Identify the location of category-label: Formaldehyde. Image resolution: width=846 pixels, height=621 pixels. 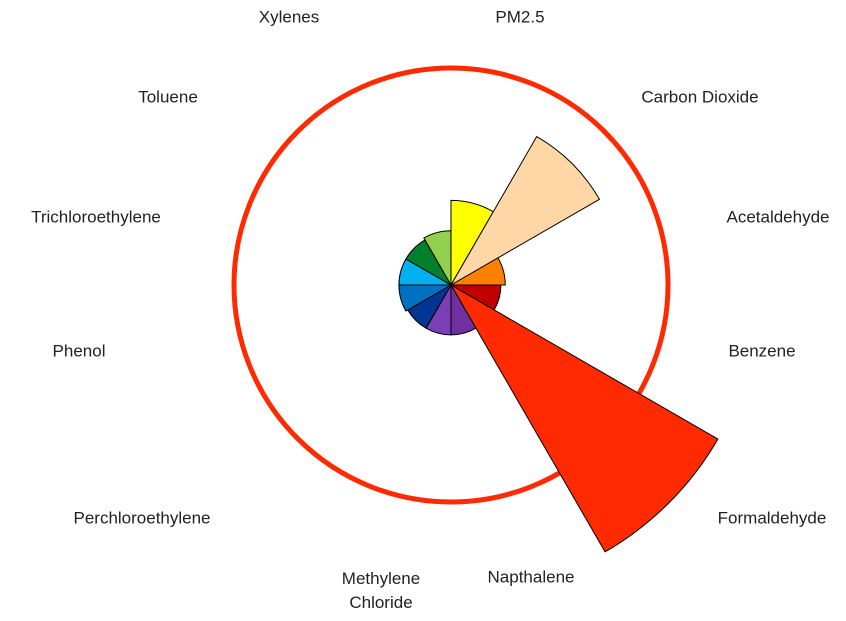
(772, 517).